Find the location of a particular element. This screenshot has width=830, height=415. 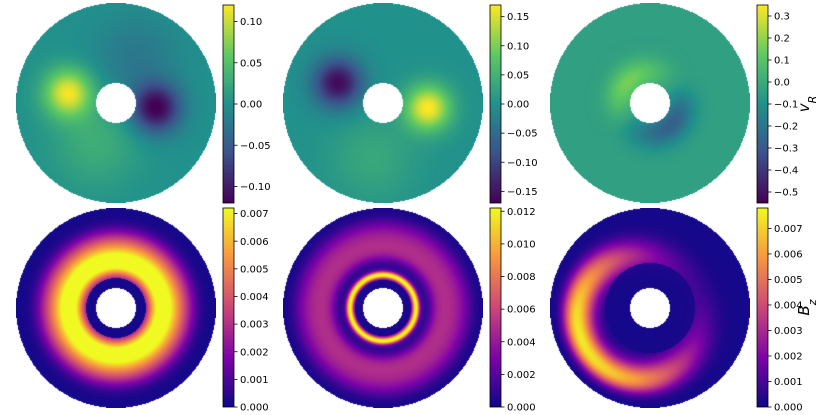

colorbar-tick-label: −0.15 is located at coordinates (522, 192).